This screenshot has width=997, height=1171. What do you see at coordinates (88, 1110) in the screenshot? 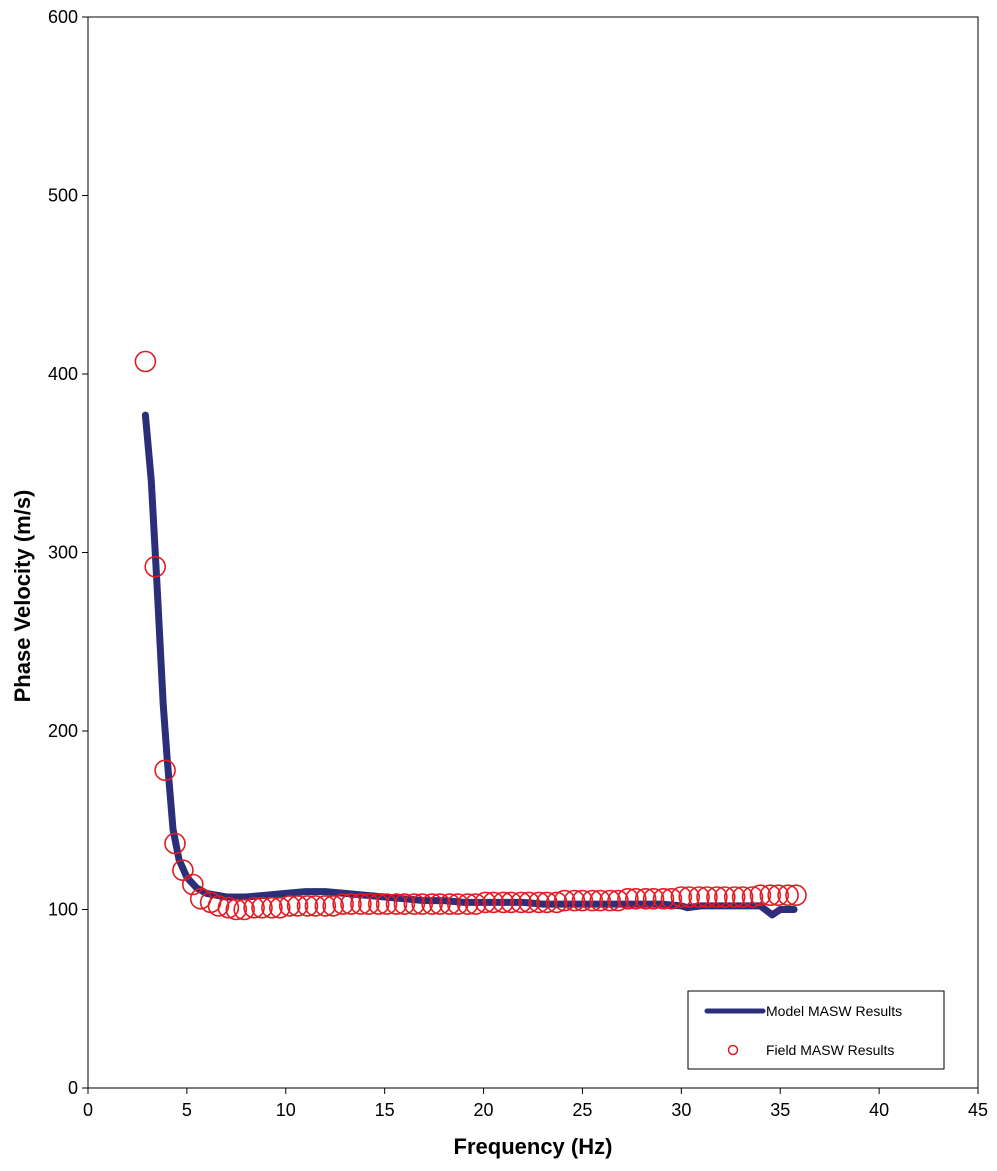
I see `x-tick-label: 0` at bounding box center [88, 1110].